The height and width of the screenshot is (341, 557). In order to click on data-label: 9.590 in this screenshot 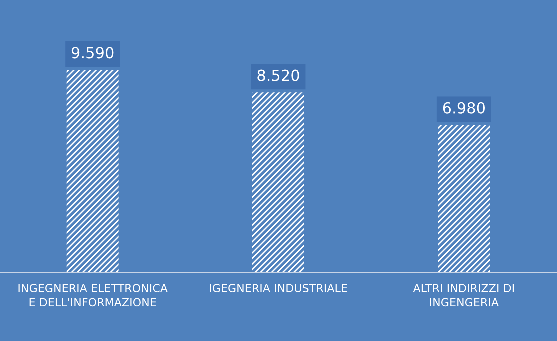, I will do `click(93, 53)`.